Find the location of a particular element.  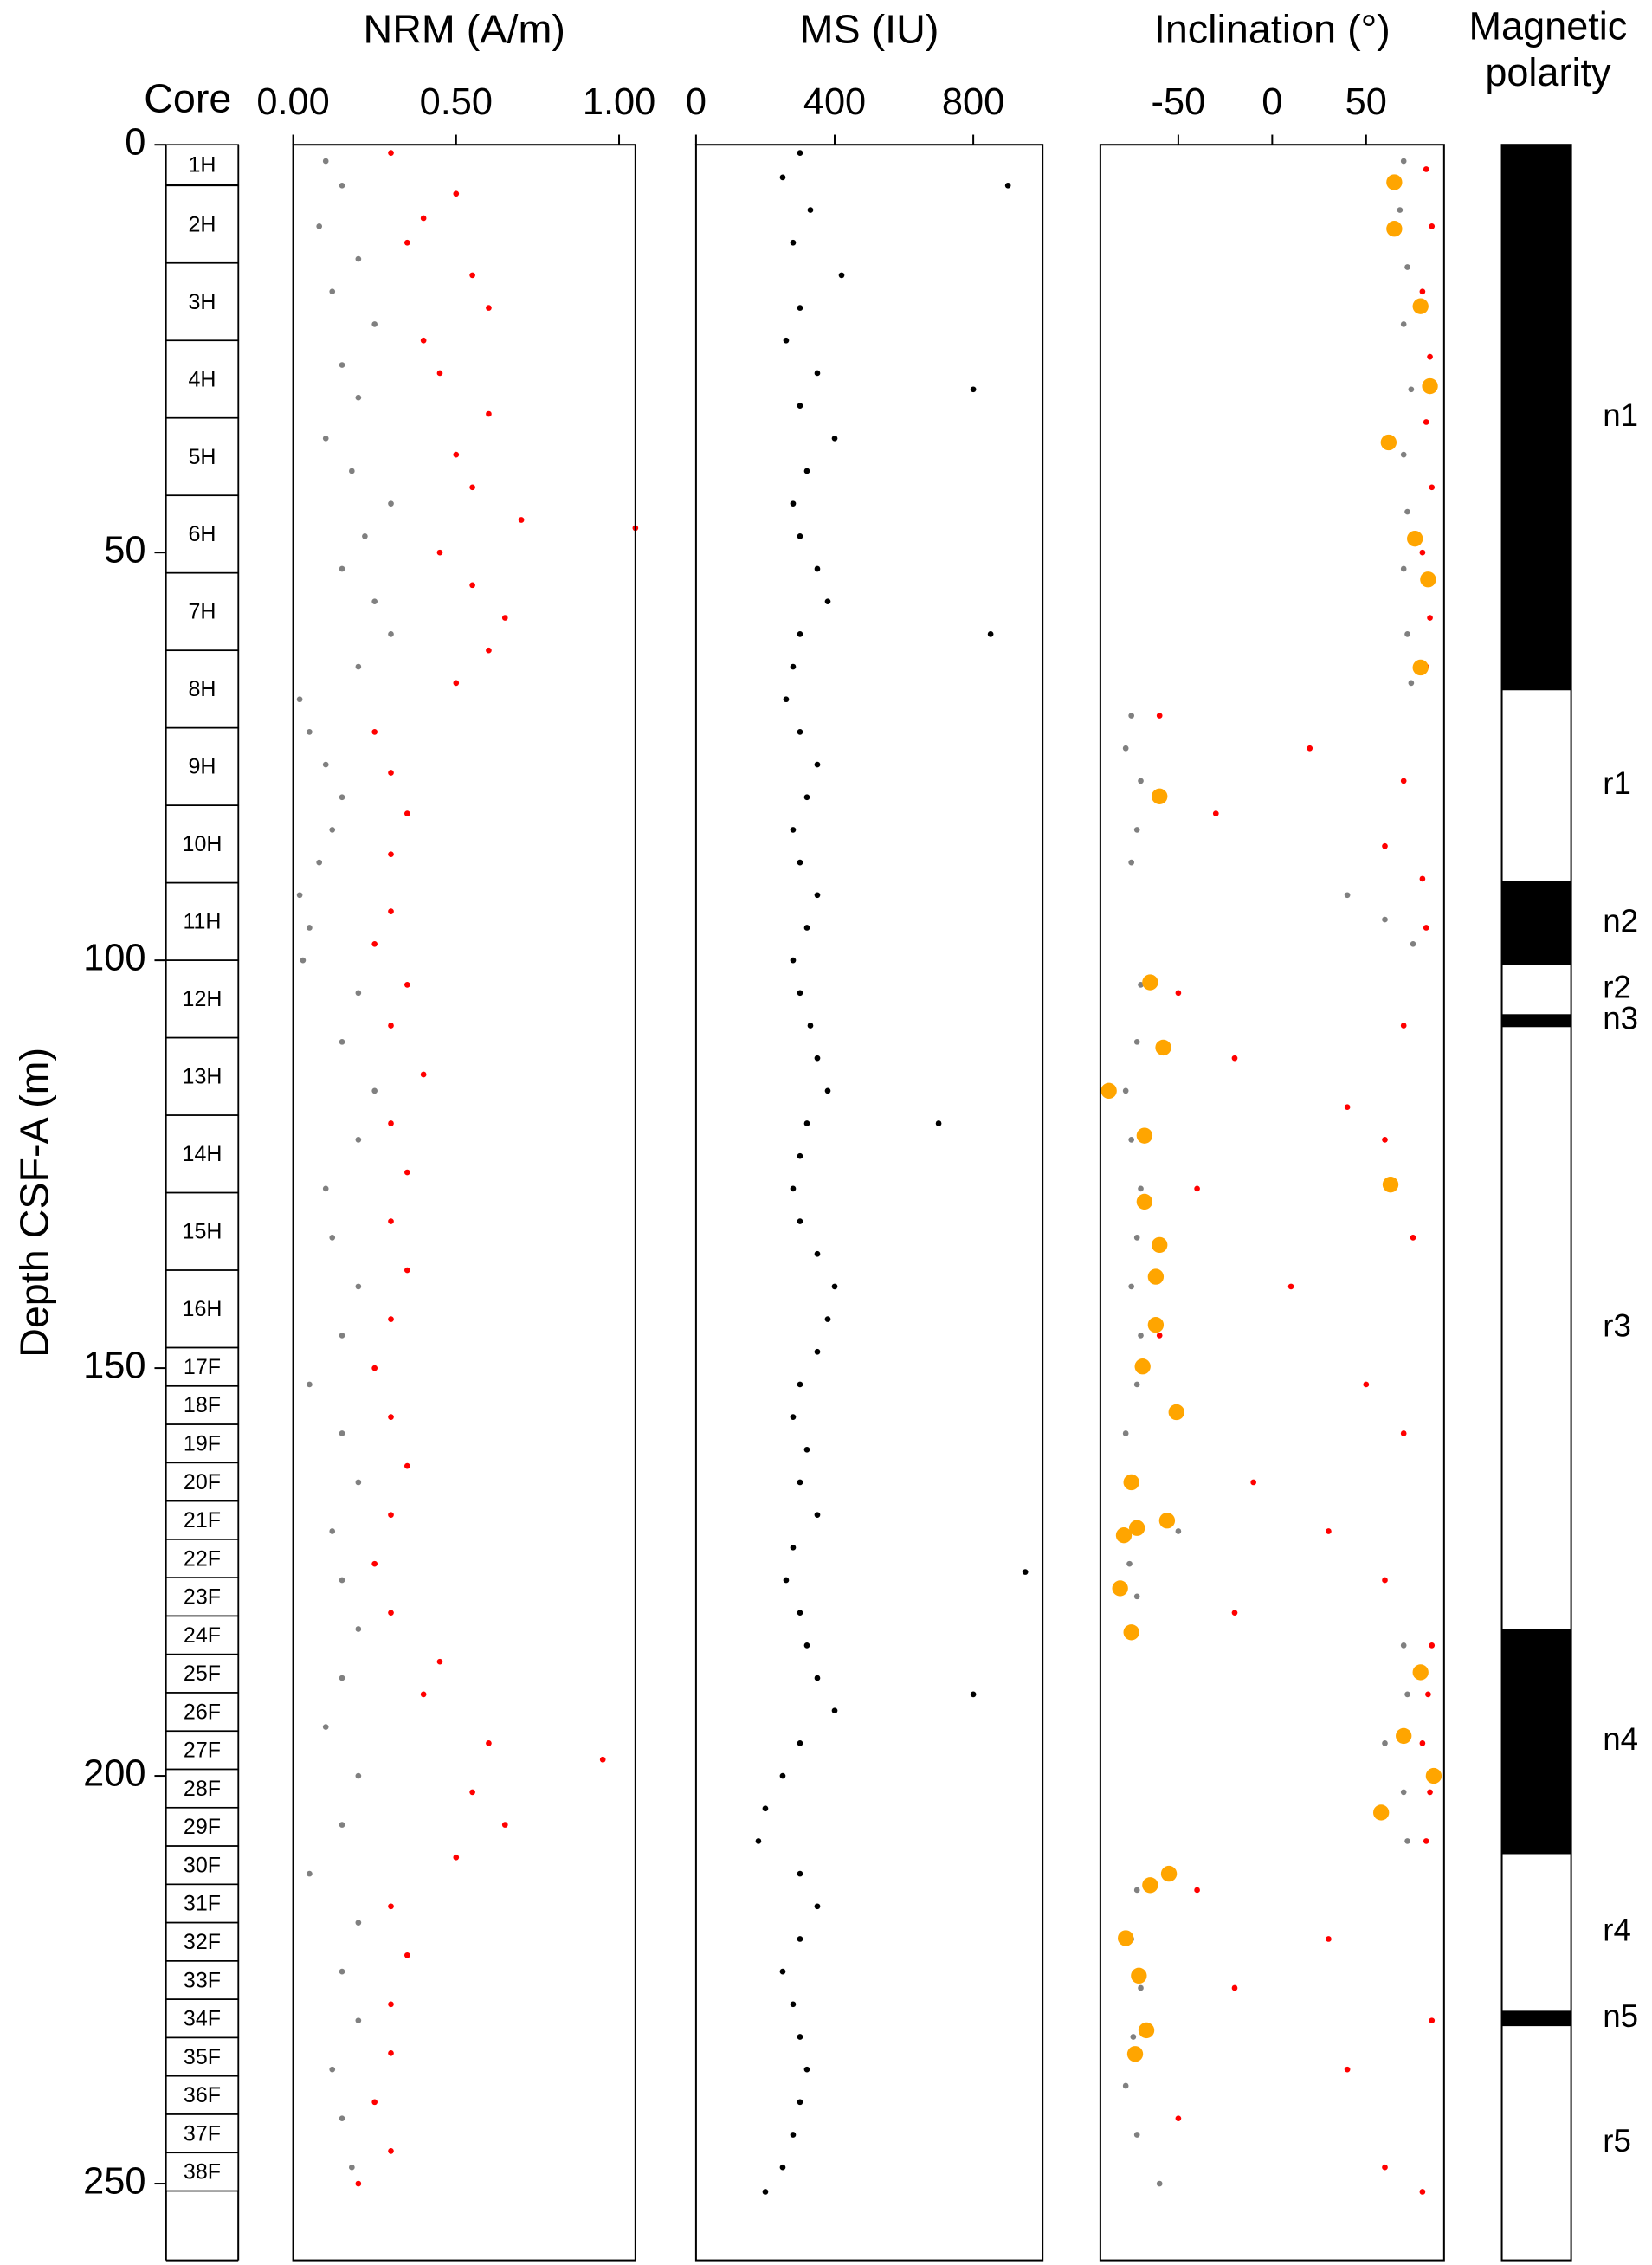

core-label: 5H is located at coordinates (203, 457).